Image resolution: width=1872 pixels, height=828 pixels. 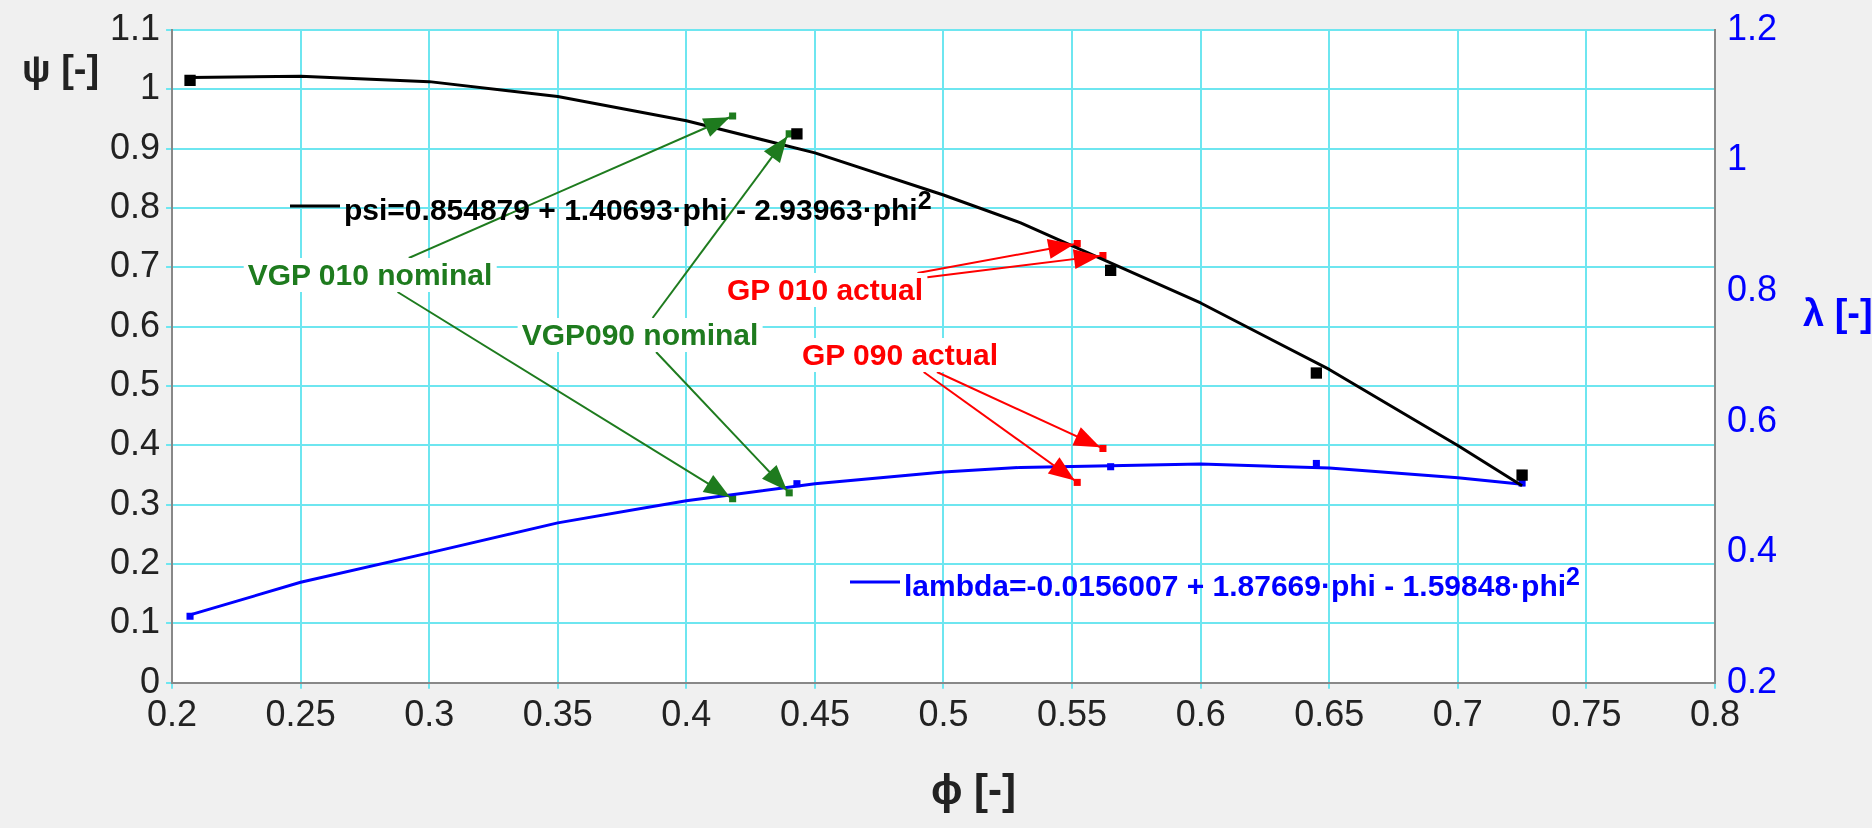 What do you see at coordinates (900, 355) in the screenshot?
I see `annotation: GP 090 actual` at bounding box center [900, 355].